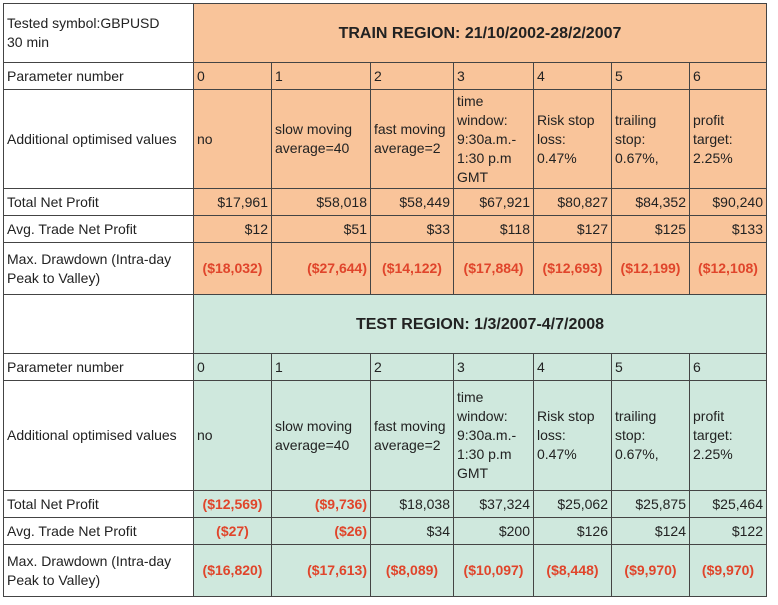  Describe the element at coordinates (412, 531) in the screenshot. I see `atnp-cell: $34` at that location.